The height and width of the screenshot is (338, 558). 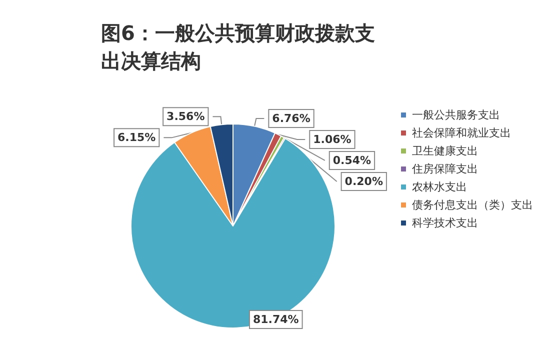 What do you see at coordinates (238, 47) in the screenshot?
I see `chart-title: 图6：一般公共预算财政拨款支出决算结构` at bounding box center [238, 47].